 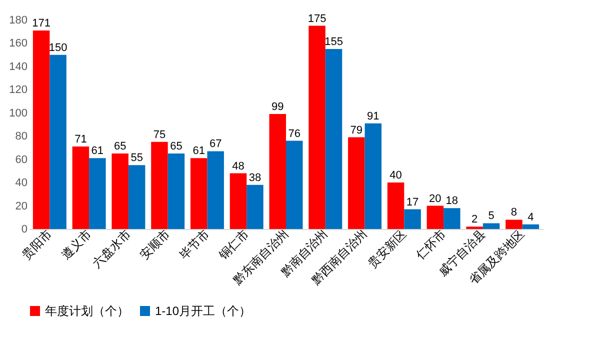 I want to click on data-label: 75, so click(x=159, y=134).